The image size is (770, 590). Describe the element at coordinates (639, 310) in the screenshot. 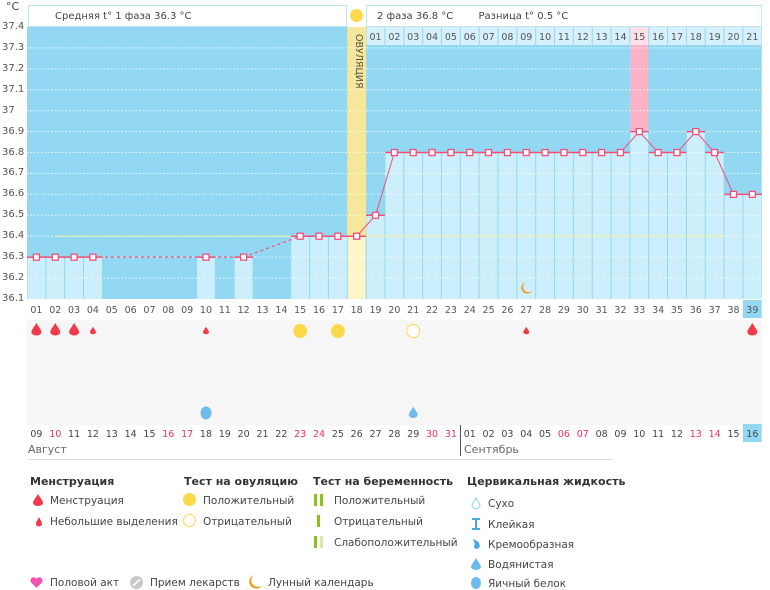

I see `cycle-day-label: 33` at that location.